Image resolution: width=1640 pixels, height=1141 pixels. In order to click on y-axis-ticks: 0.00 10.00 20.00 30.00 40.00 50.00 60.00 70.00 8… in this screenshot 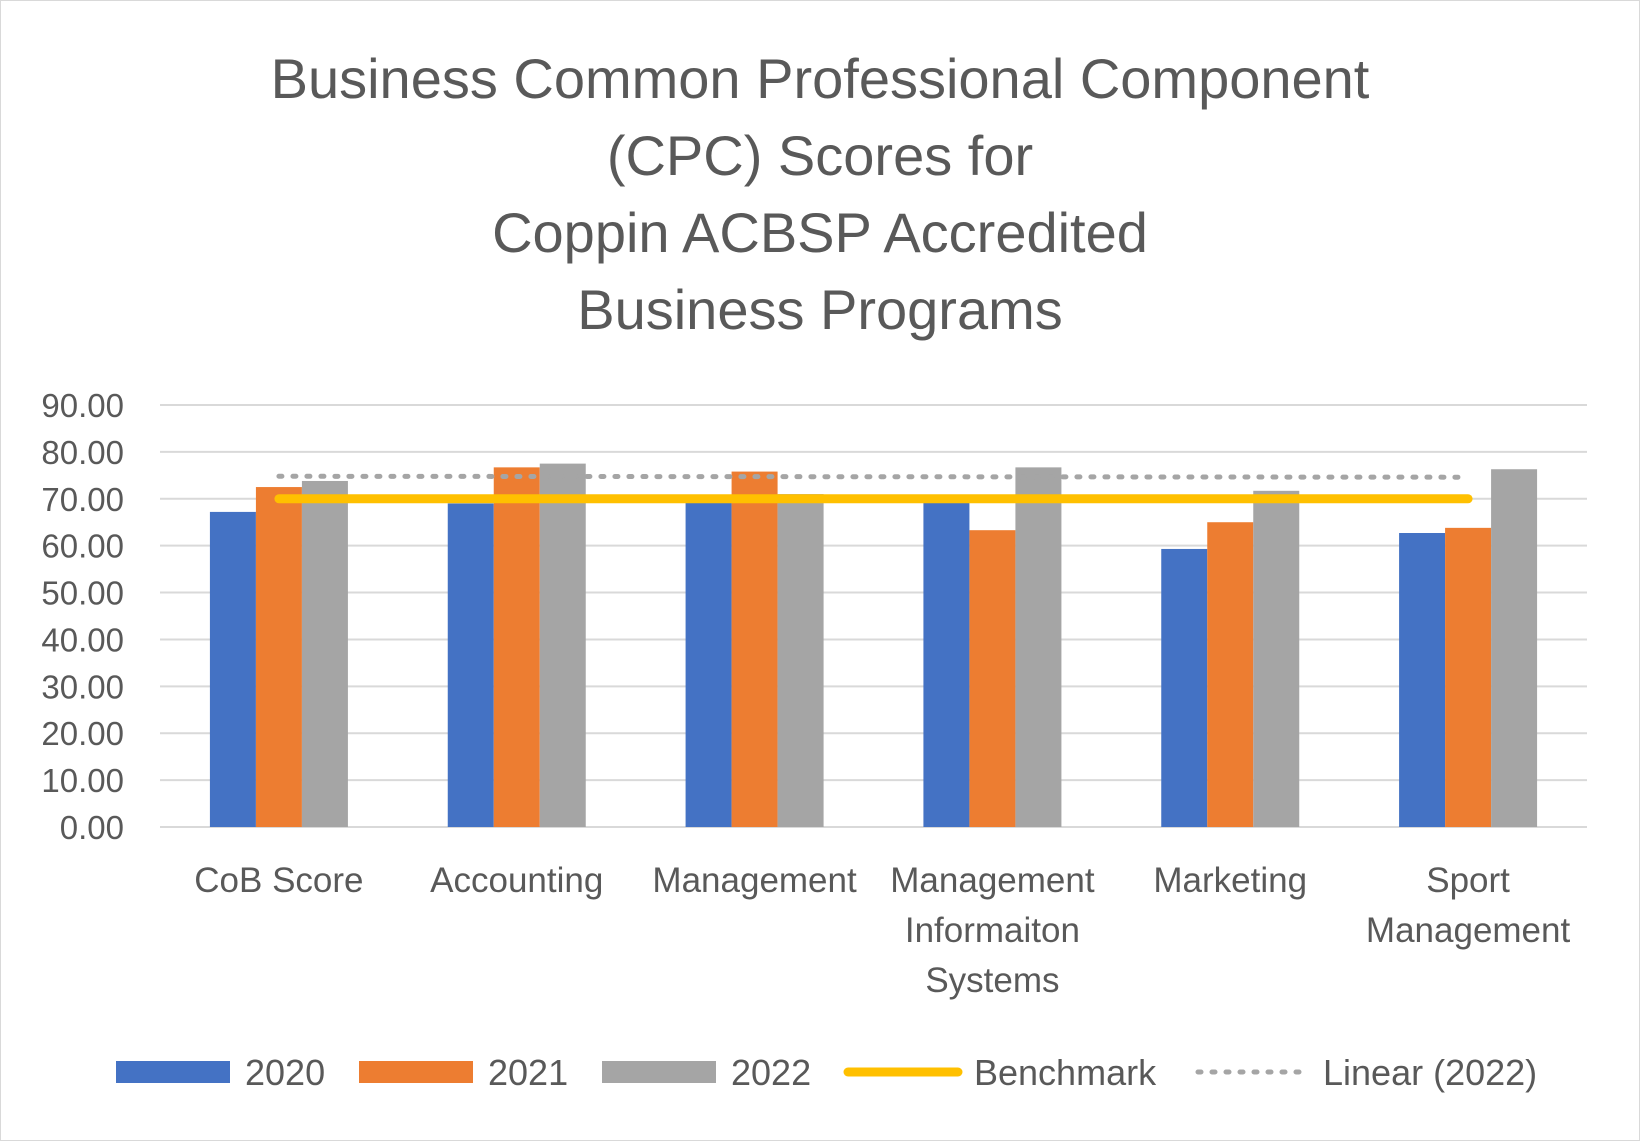, I will do `click(82, 616)`.